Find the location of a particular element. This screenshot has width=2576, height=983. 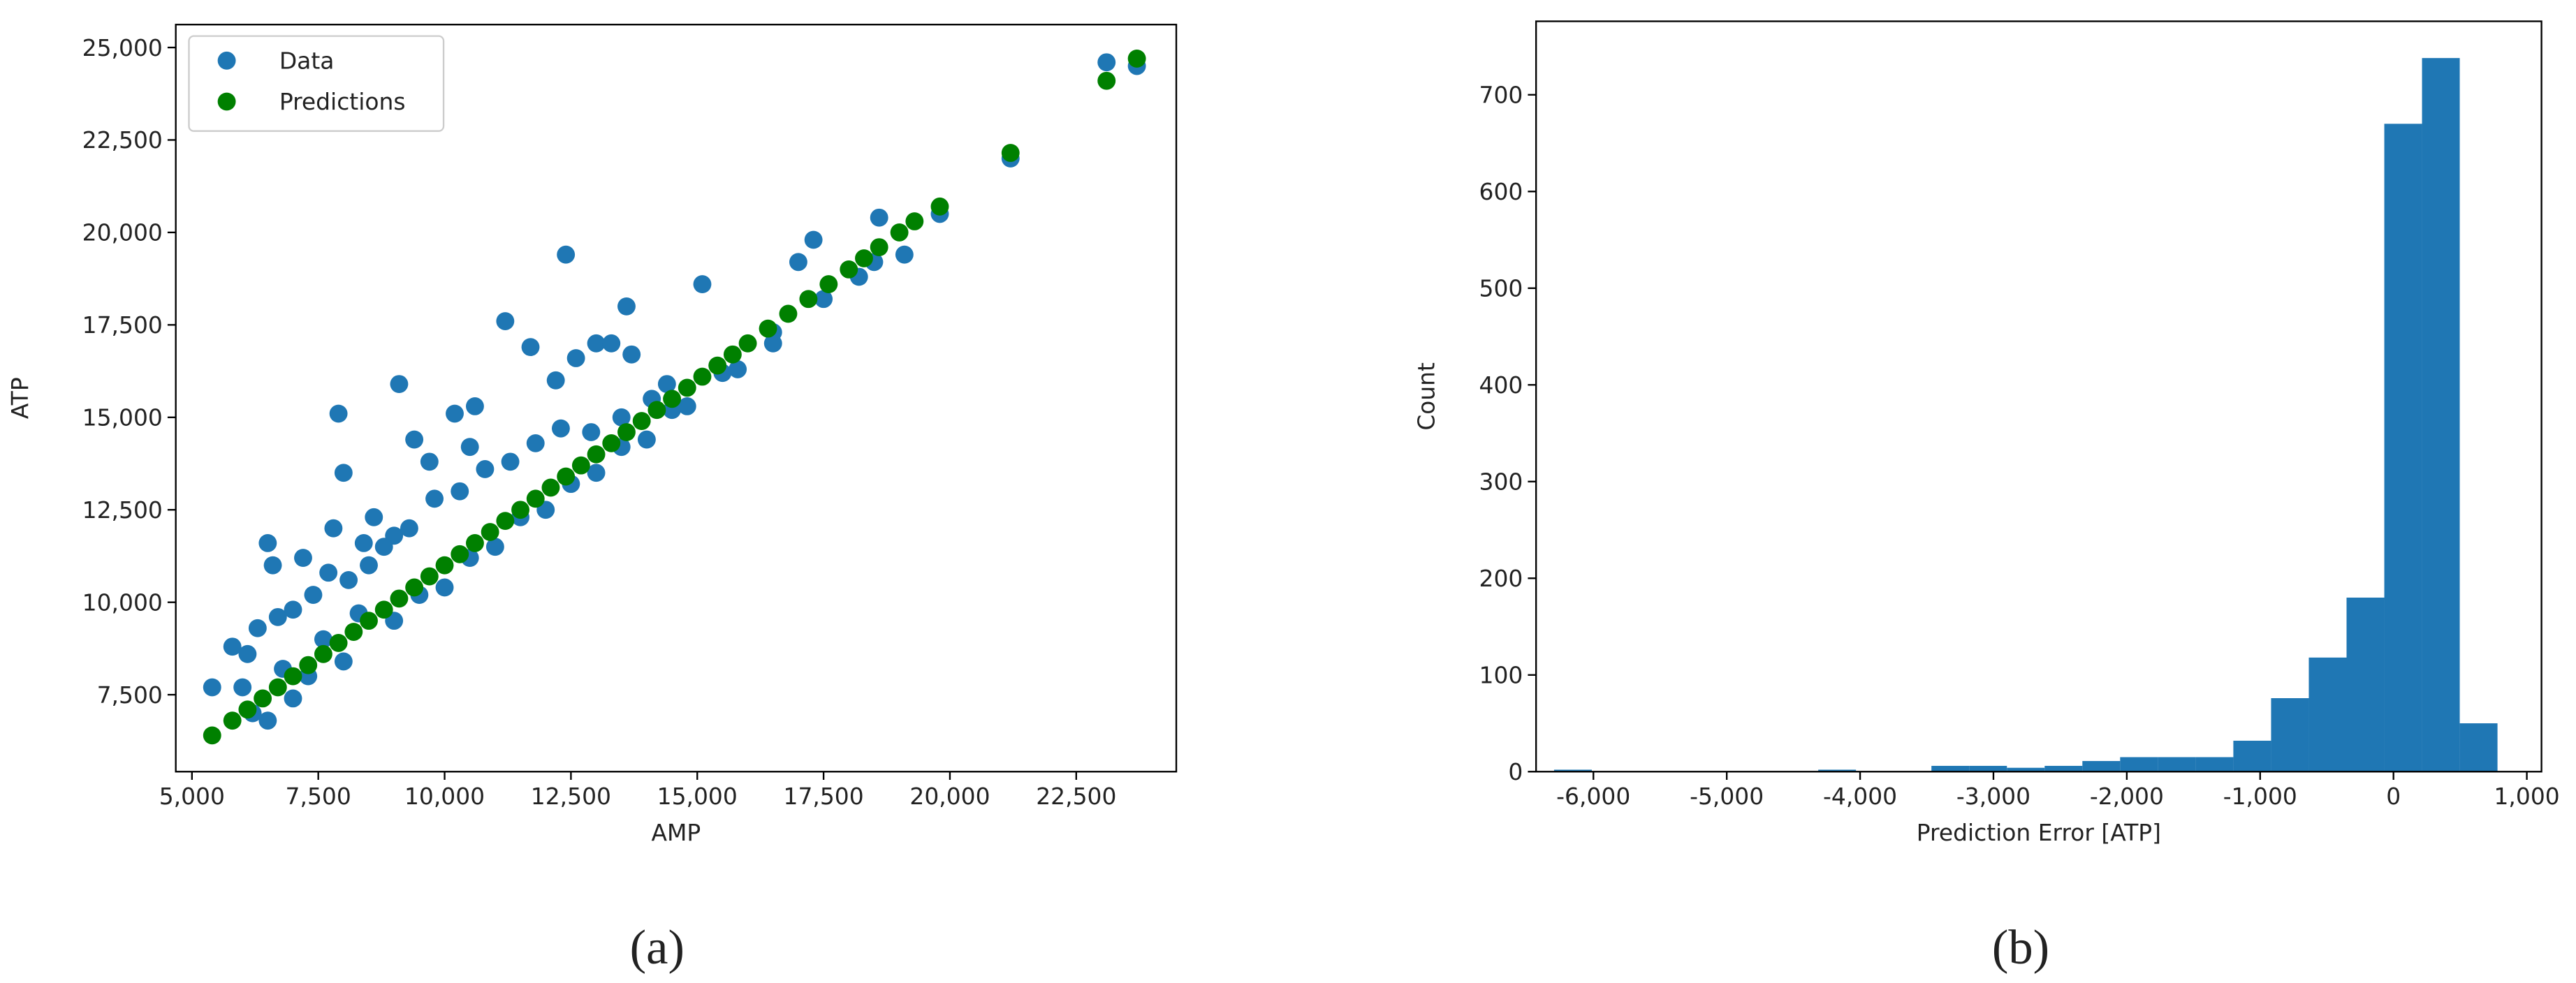

y-tick-label: 200 is located at coordinates (1501, 578).